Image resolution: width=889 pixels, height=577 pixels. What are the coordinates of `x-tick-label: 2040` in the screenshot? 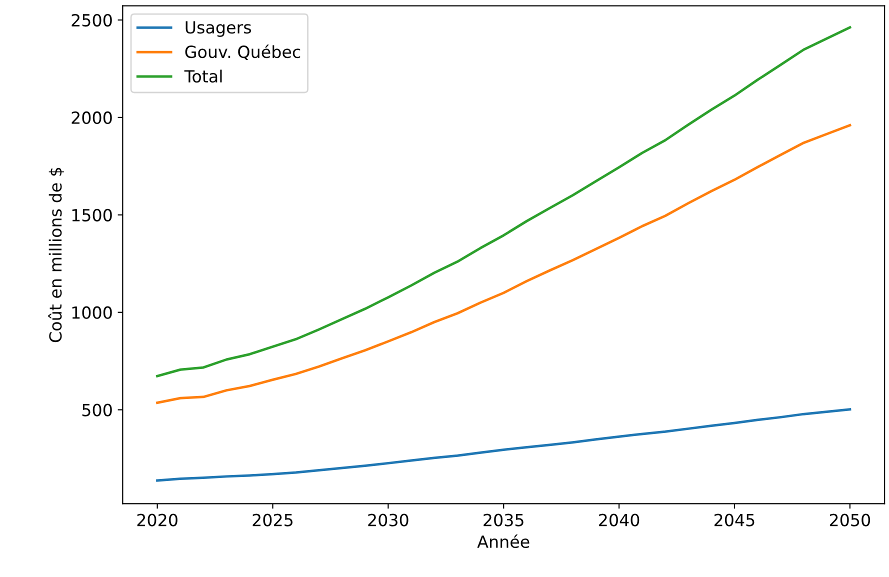 It's located at (619, 520).